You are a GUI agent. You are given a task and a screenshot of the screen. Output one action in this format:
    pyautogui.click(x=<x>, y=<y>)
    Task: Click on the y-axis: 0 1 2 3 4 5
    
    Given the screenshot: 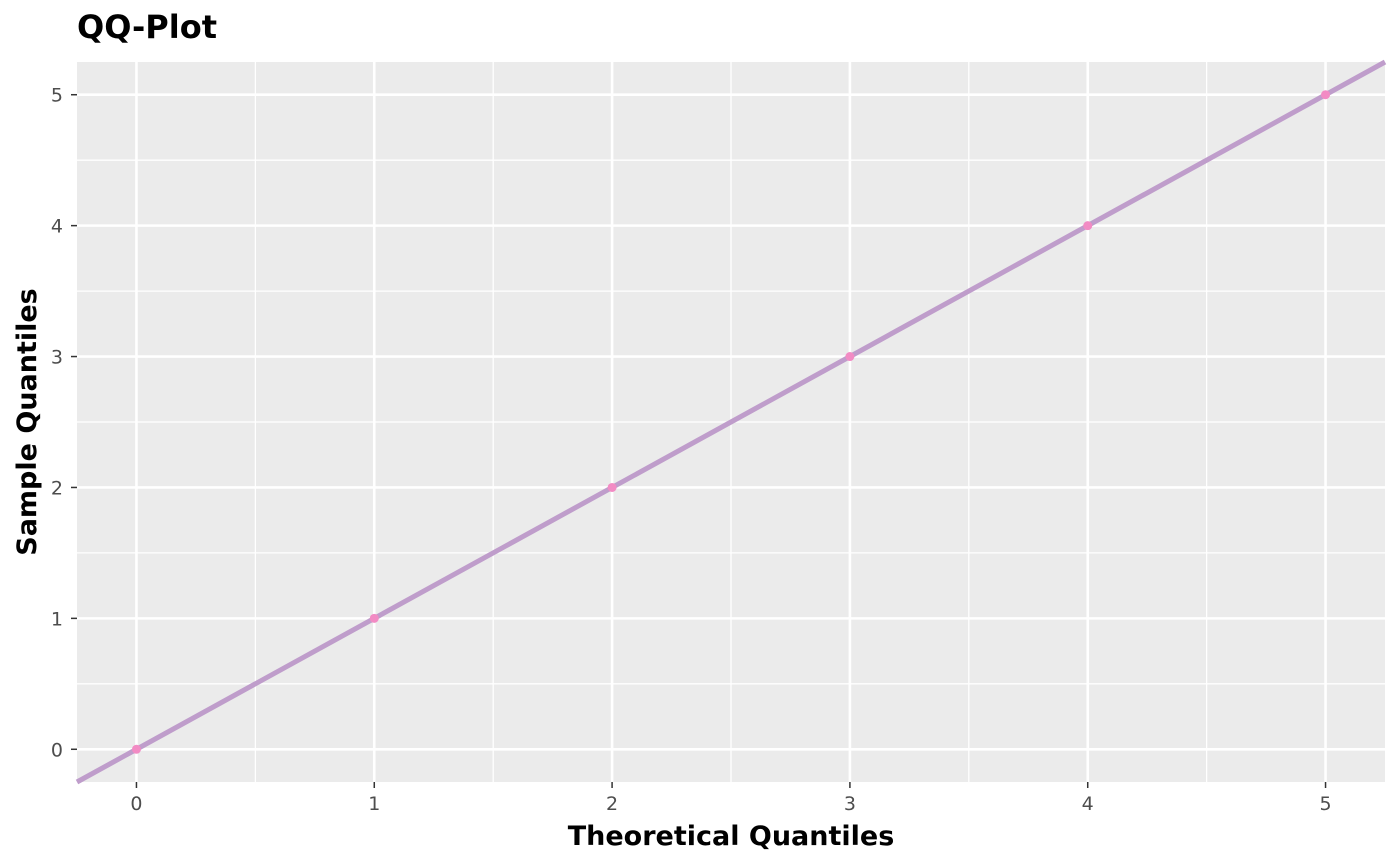 What is the action you would take?
    pyautogui.click(x=64, y=423)
    